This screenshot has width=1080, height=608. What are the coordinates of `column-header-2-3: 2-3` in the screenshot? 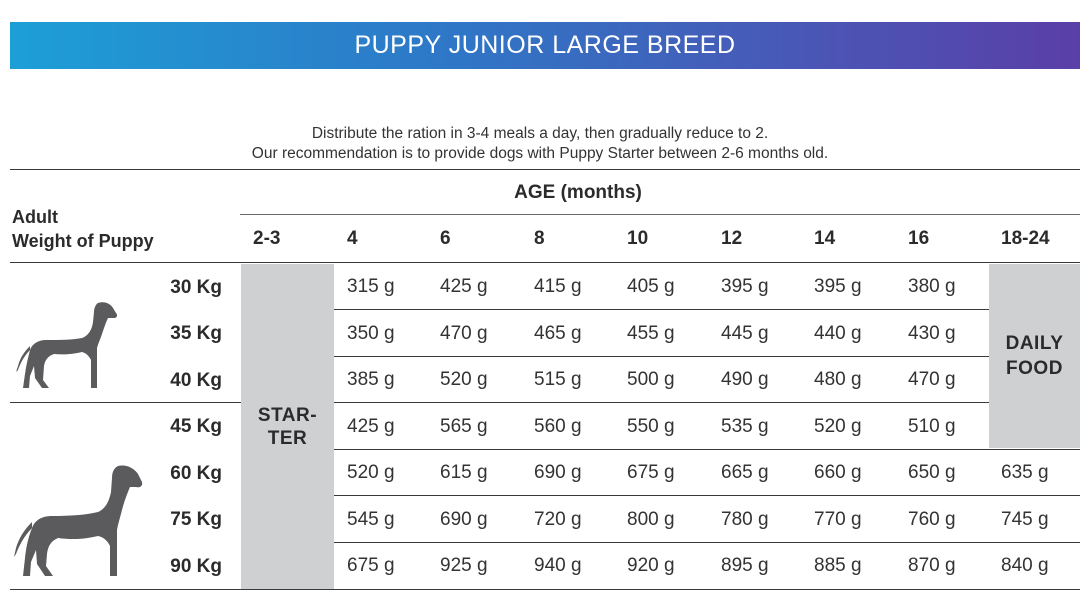 It's located at (267, 238).